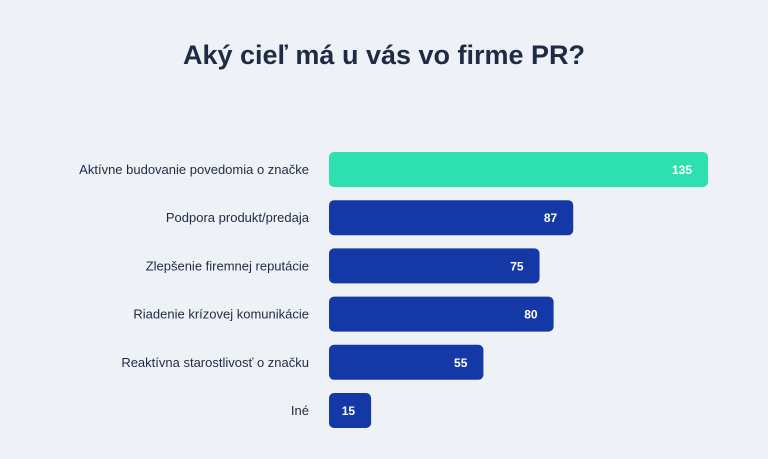 This screenshot has height=459, width=768. Describe the element at coordinates (531, 315) in the screenshot. I see `value-label-3: 80` at that location.